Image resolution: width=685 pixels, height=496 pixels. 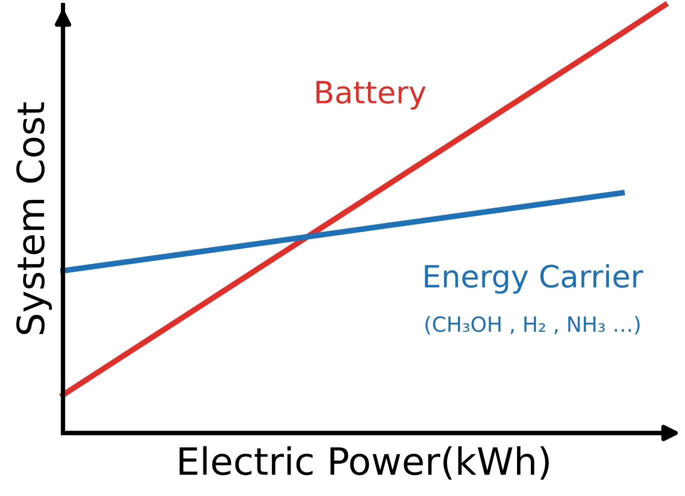 What do you see at coordinates (364, 463) in the screenshot?
I see `x-axis-title: Electric Power(kWh)` at bounding box center [364, 463].